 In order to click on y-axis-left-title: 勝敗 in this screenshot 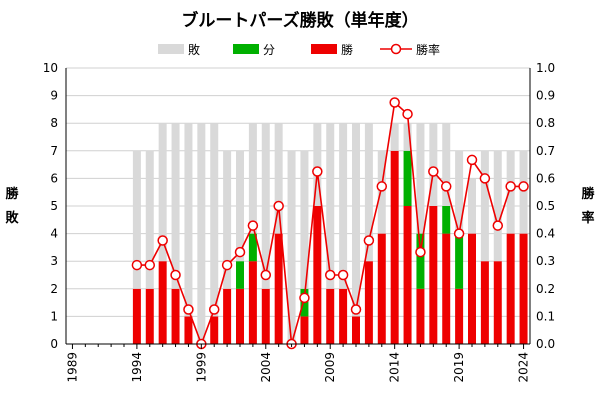, I will do `click(12, 207)`.